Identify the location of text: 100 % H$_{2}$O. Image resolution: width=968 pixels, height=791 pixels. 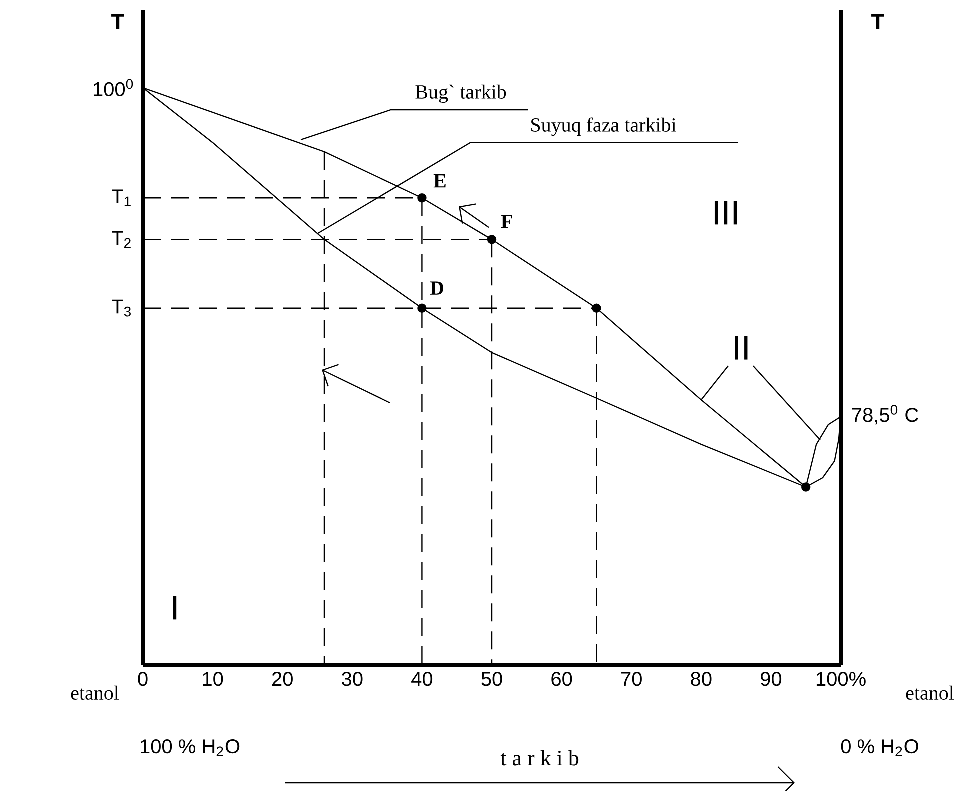
(190, 748).